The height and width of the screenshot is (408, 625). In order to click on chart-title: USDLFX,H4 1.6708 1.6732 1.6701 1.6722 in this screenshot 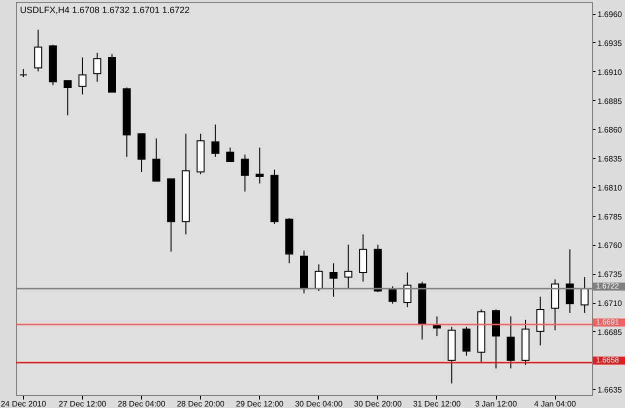, I will do `click(105, 10)`.